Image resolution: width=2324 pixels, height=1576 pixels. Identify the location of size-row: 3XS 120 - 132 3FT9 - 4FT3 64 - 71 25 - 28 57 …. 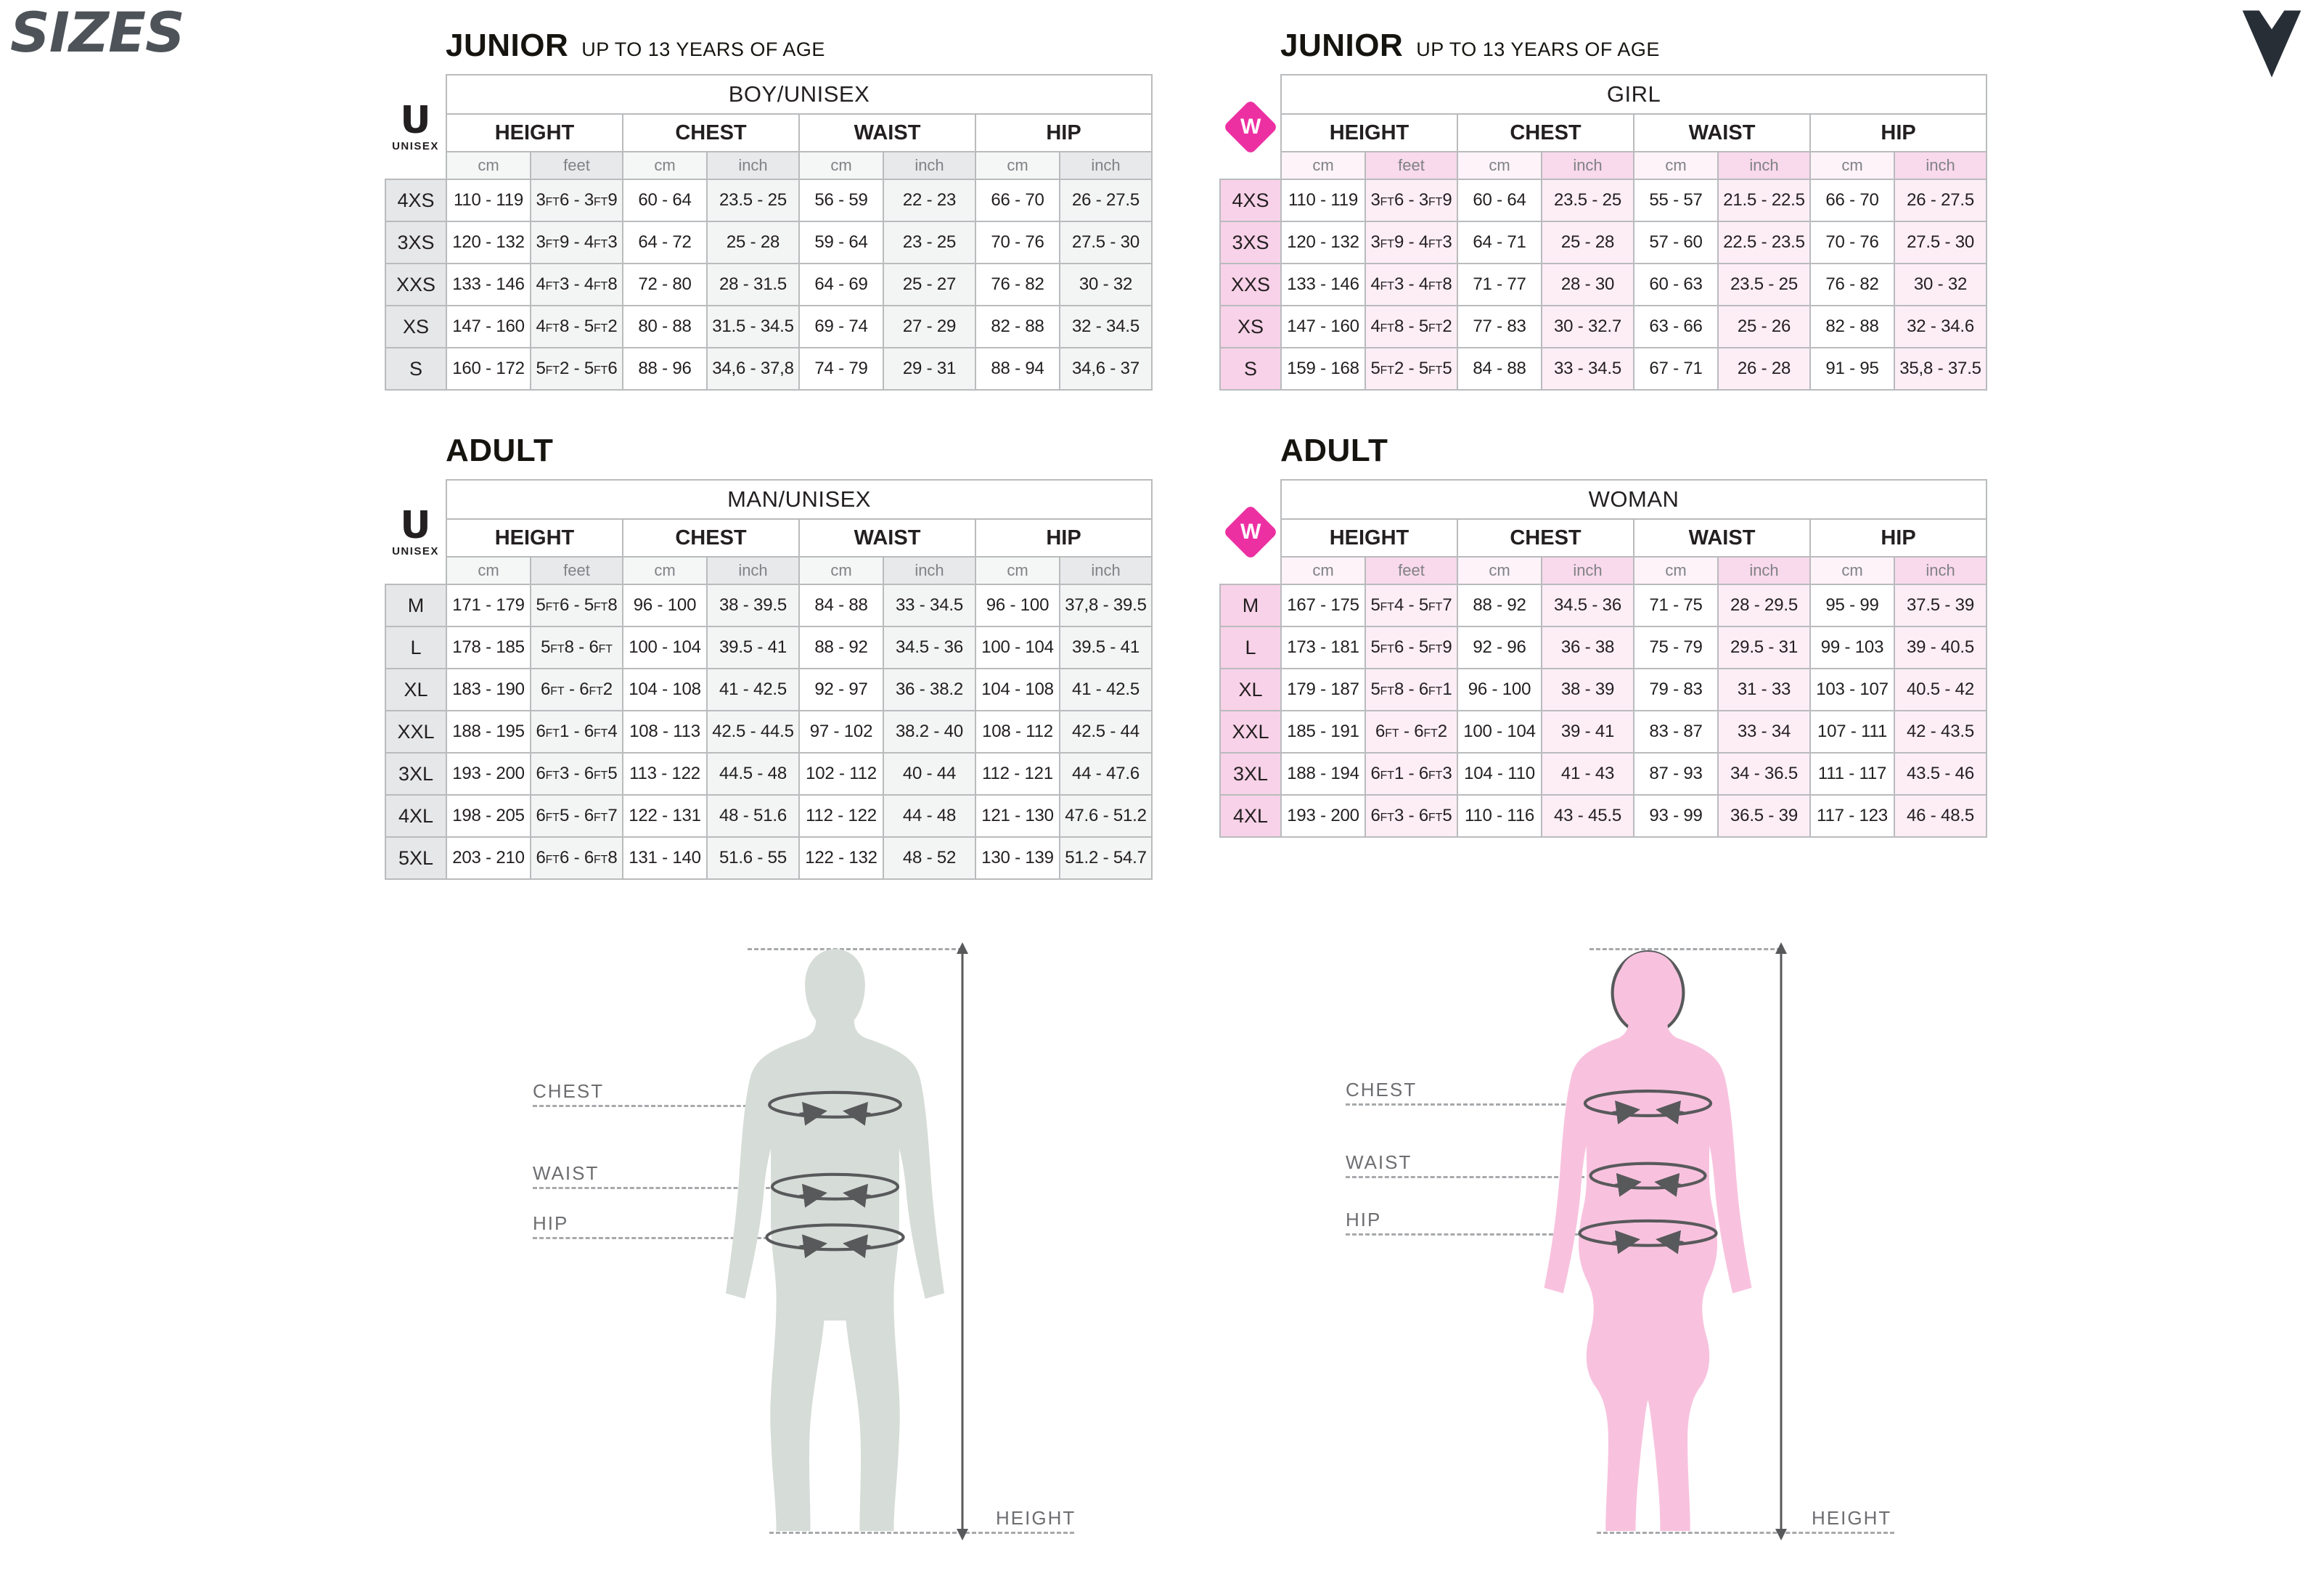
(1603, 243).